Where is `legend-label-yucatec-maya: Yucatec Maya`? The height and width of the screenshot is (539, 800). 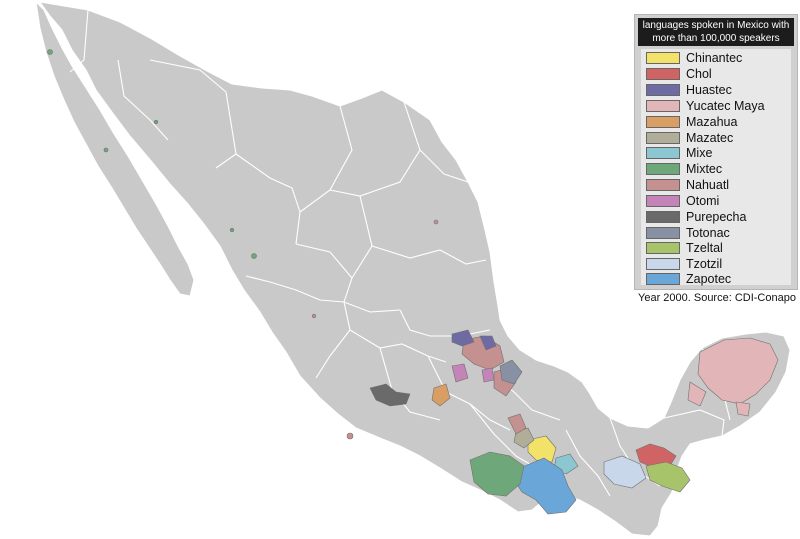
legend-label-yucatec-maya: Yucatec Maya is located at coordinates (725, 106).